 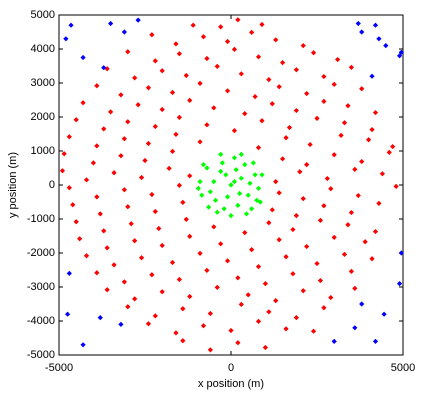 I want to click on y-tick-label: -1000, so click(x=41, y=219).